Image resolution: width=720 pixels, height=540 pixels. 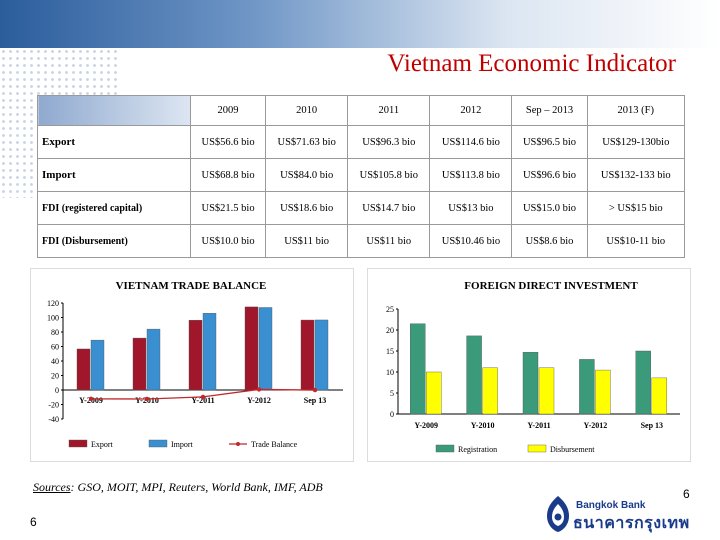 I want to click on table-cell: US$8.6 bio, so click(x=549, y=241).